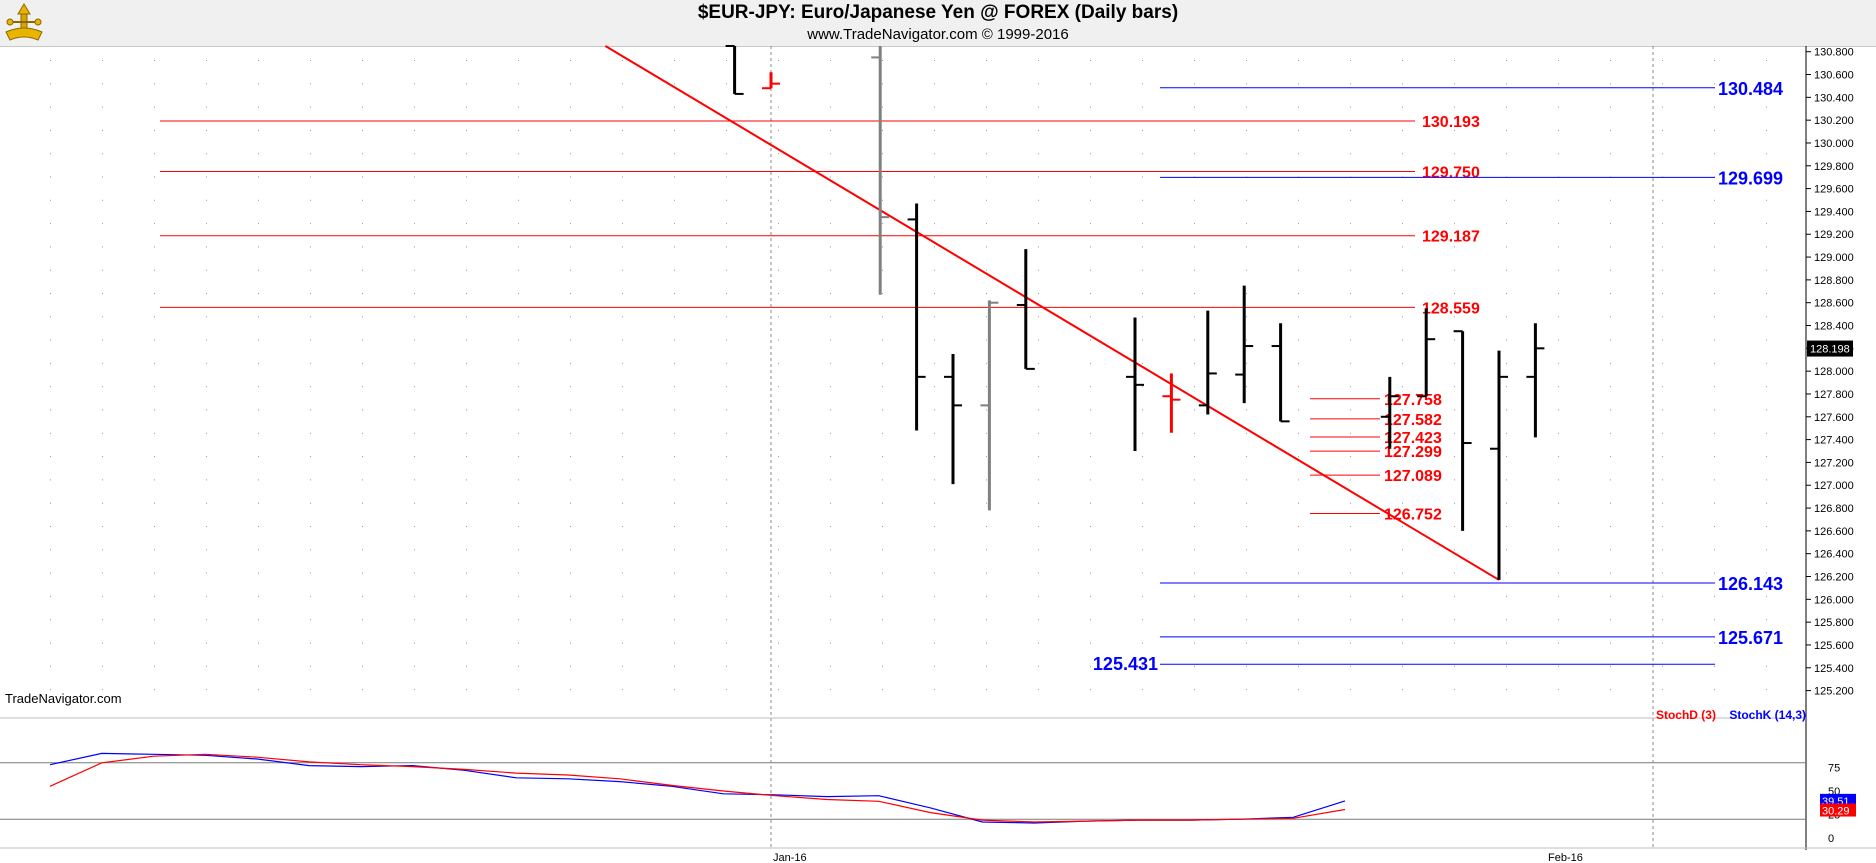 This screenshot has width=1876, height=863. What do you see at coordinates (1830, 348) in the screenshot?
I see `last-price-tag: 128.198` at bounding box center [1830, 348].